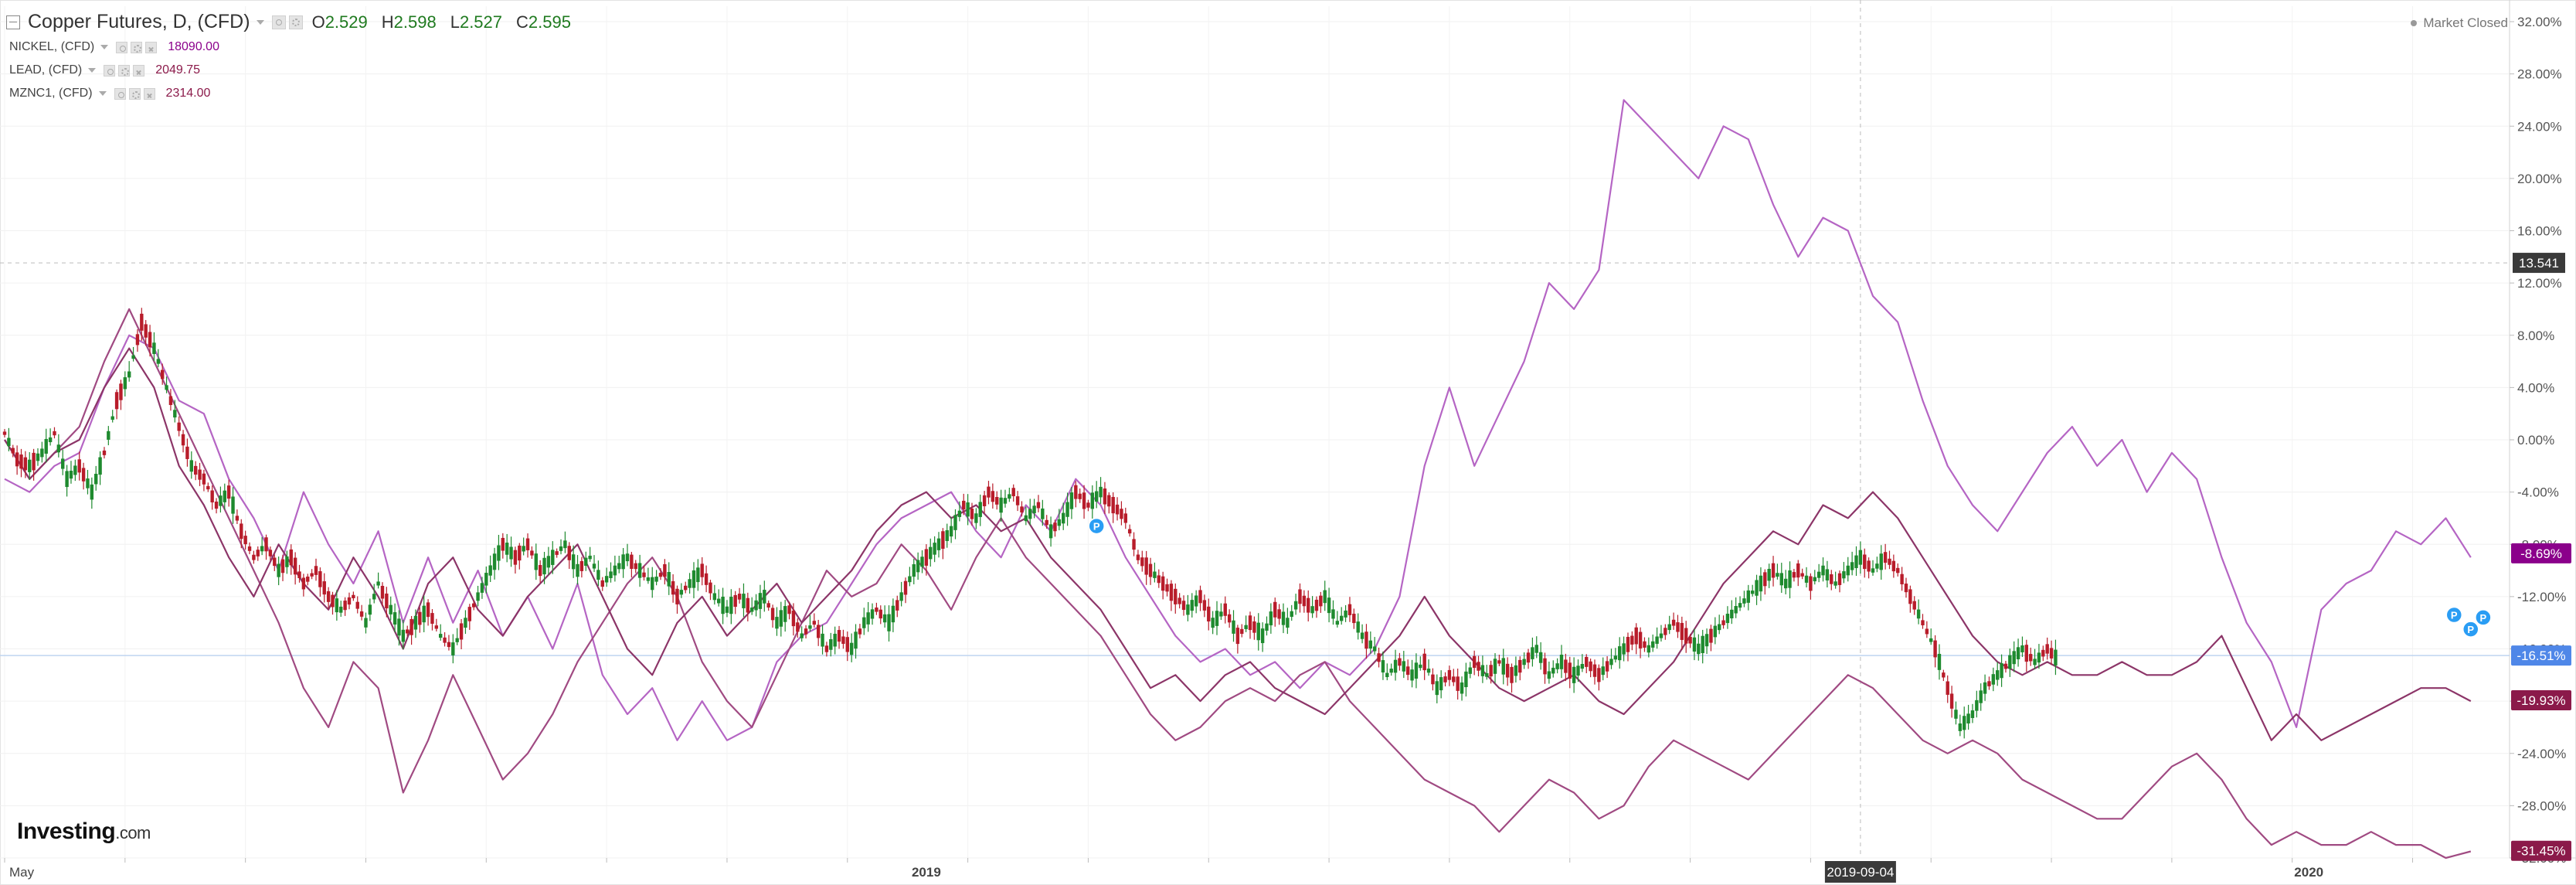 The image size is (2576, 885). I want to click on investing-logo: Investing.com, so click(84, 831).